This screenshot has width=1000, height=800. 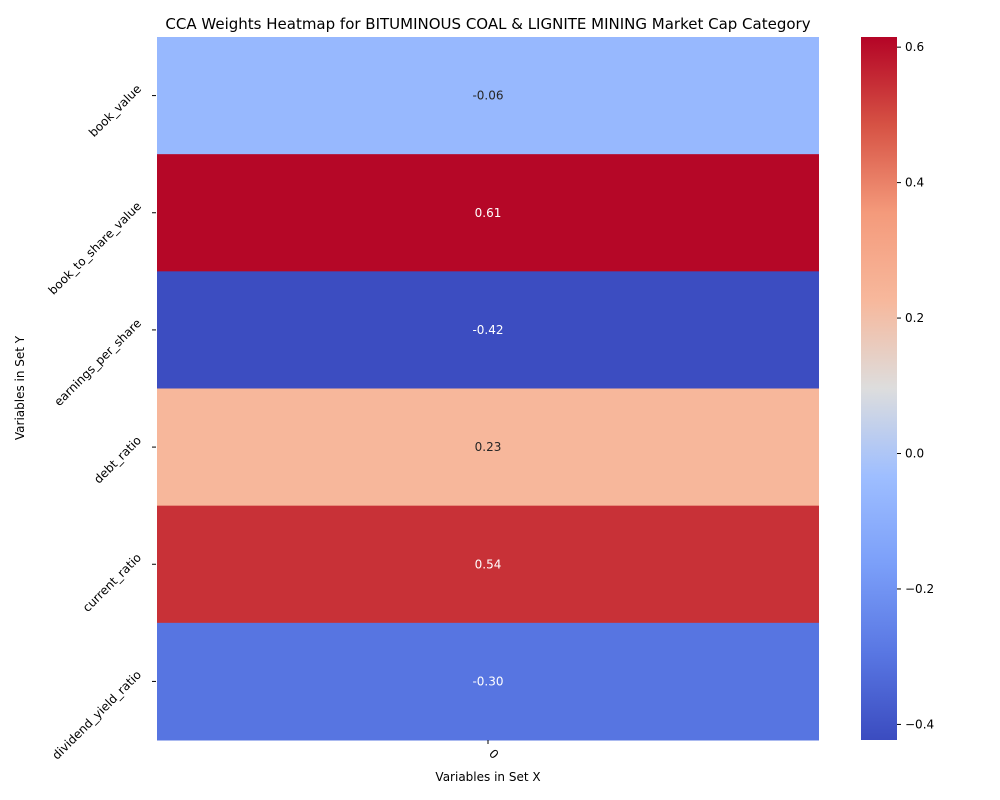 What do you see at coordinates (117, 459) in the screenshot?
I see `y-tick-label: debt_ratio` at bounding box center [117, 459].